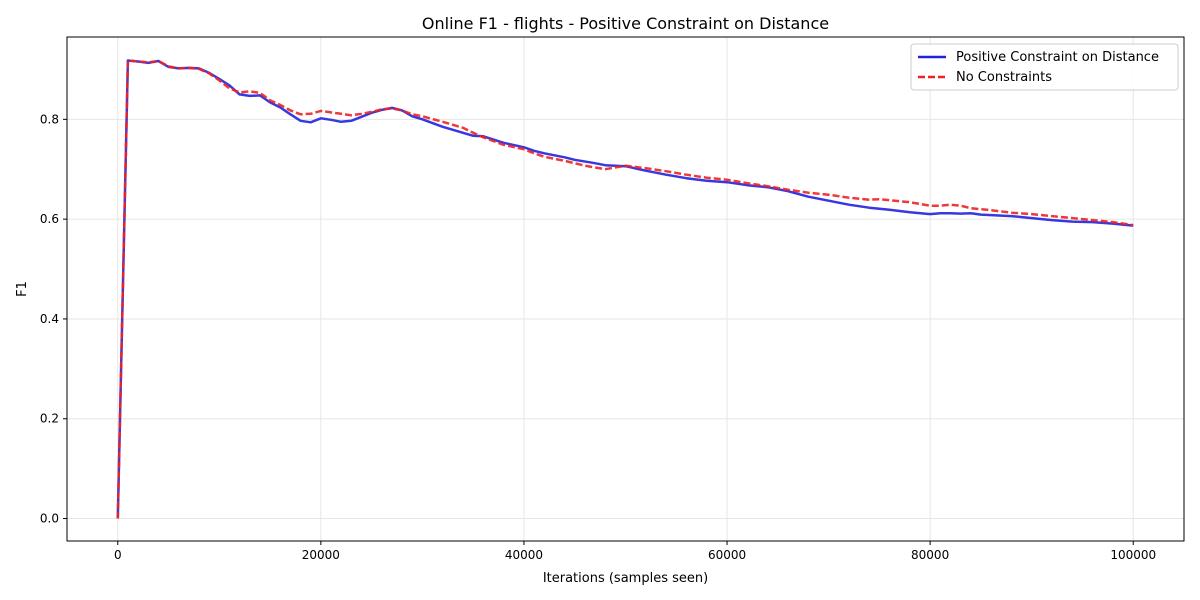  Describe the element at coordinates (1004, 77) in the screenshot. I see `legend-label-no-constraints: No Constraints` at that location.